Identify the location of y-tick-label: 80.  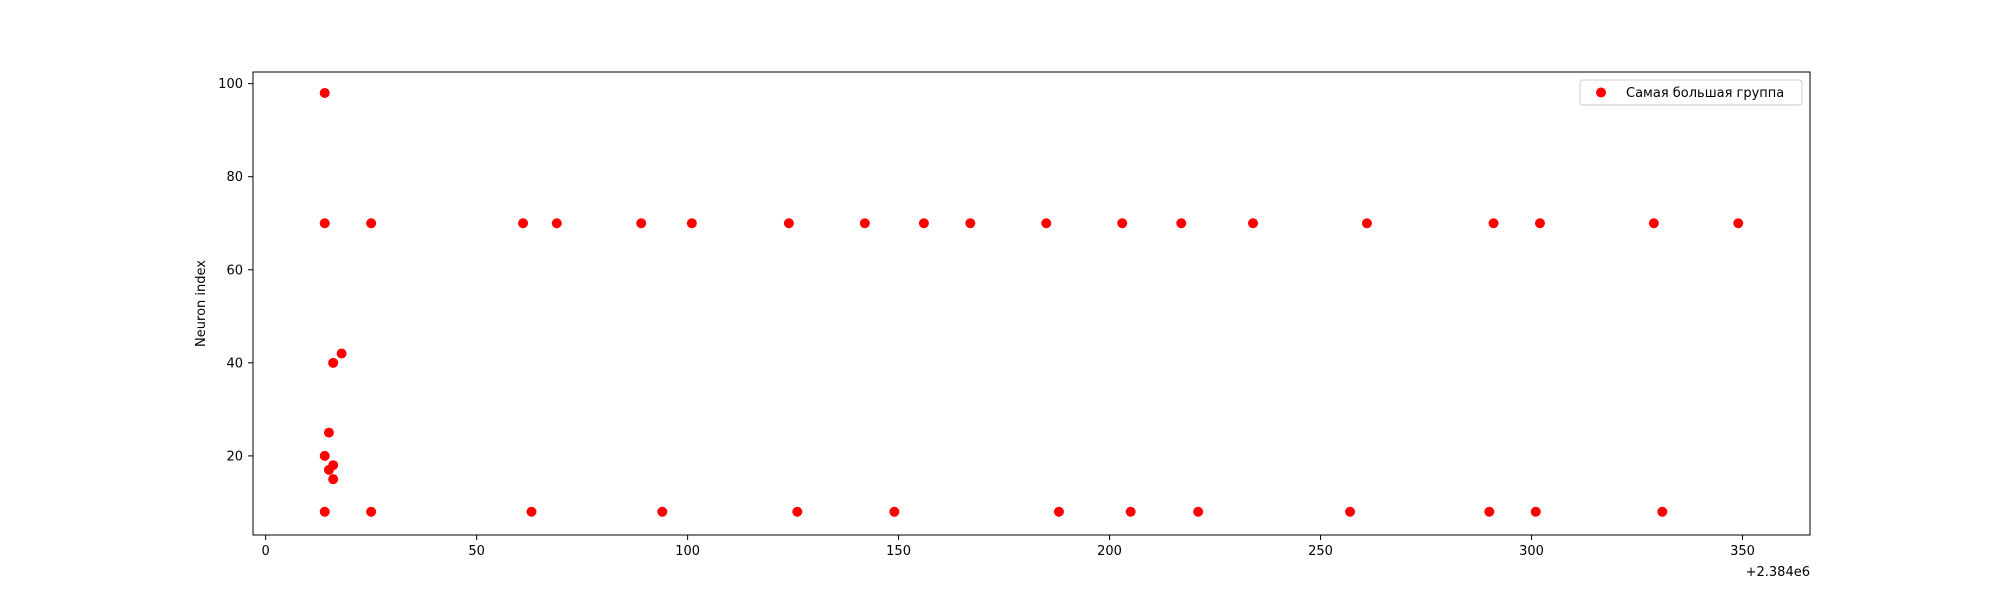
(234, 177).